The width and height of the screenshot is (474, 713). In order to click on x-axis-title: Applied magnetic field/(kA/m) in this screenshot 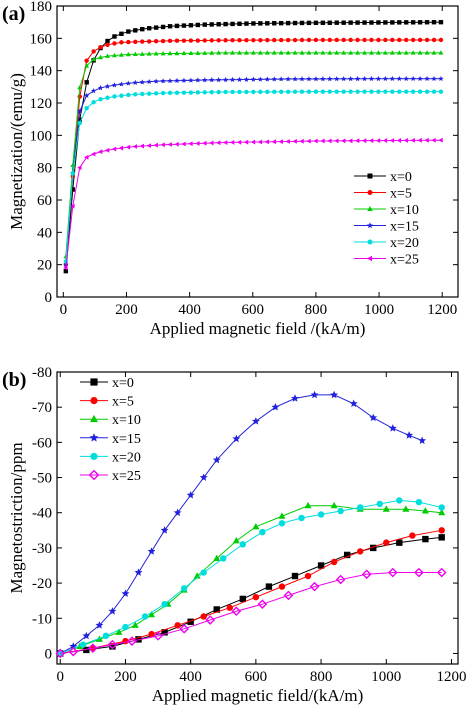, I will do `click(258, 695)`.